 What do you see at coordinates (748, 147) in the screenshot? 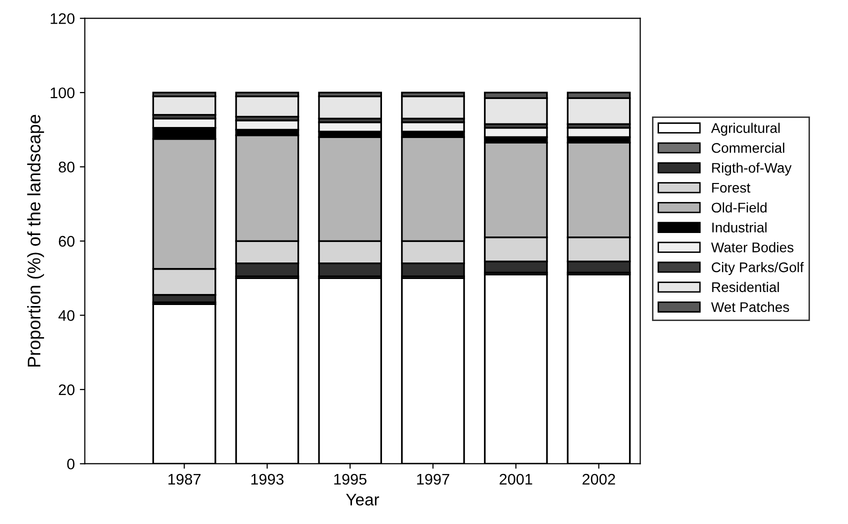
I see `legend-label: Commercial` at bounding box center [748, 147].